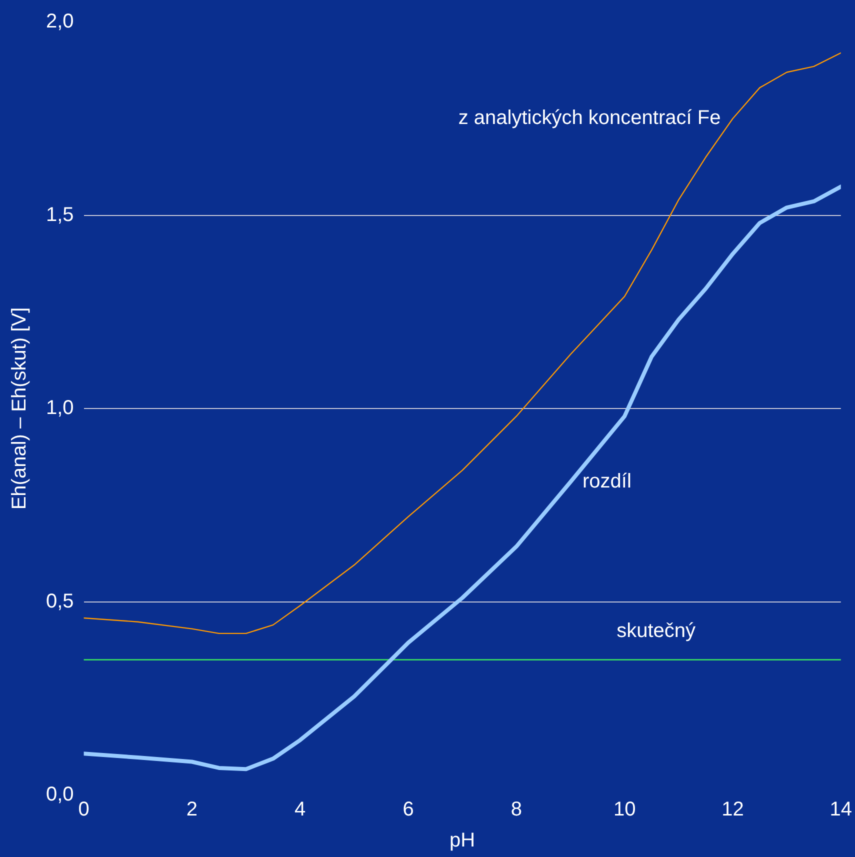 Image resolution: width=855 pixels, height=857 pixels. What do you see at coordinates (656, 631) in the screenshot?
I see `series-label: skutečný` at bounding box center [656, 631].